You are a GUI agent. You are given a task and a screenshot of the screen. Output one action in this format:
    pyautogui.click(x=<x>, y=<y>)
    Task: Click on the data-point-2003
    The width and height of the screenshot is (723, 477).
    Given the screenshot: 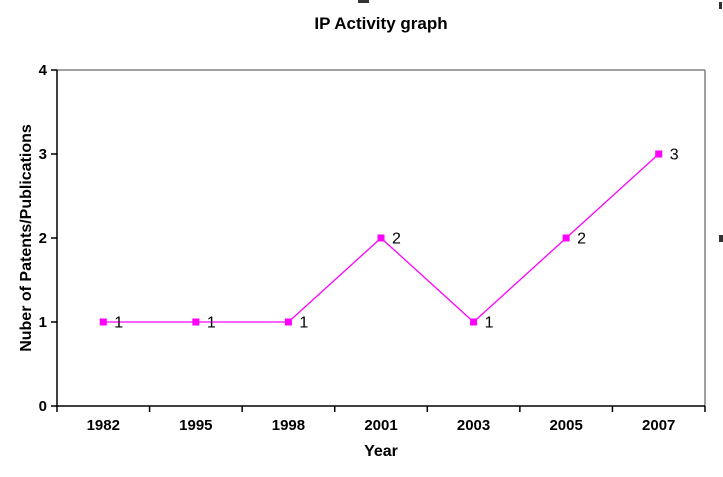 What is the action you would take?
    pyautogui.click(x=474, y=322)
    